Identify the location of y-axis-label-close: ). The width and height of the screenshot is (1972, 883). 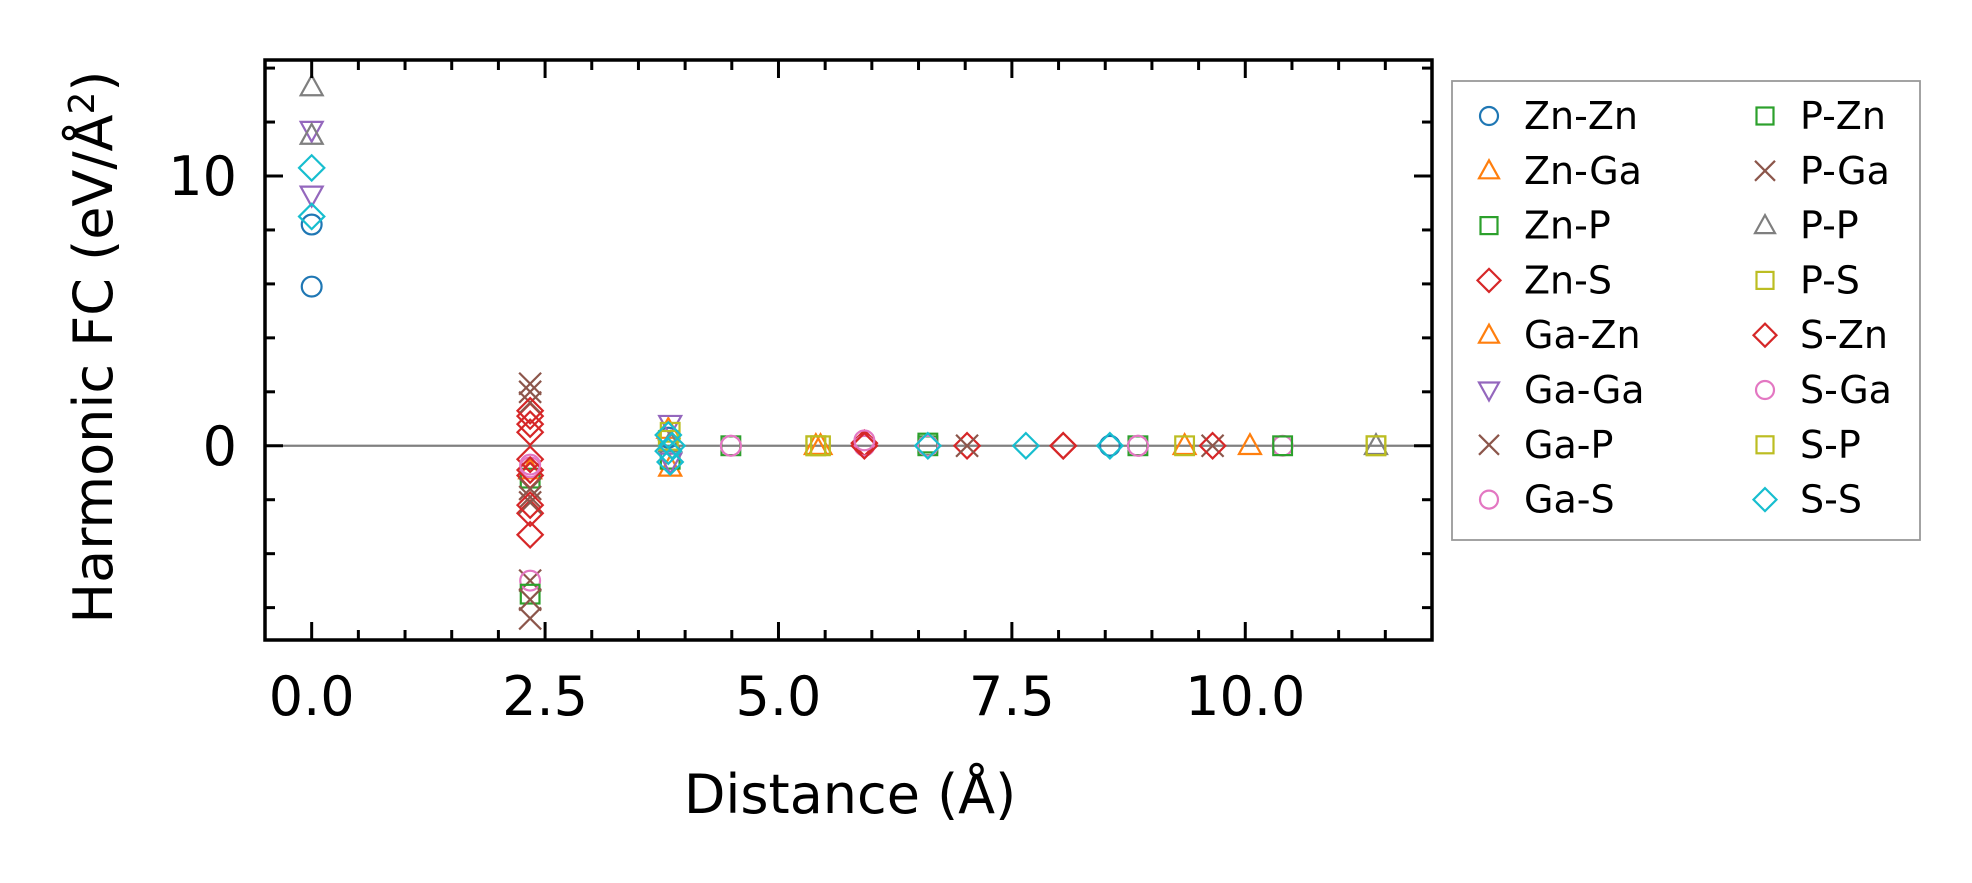
(93, 81).